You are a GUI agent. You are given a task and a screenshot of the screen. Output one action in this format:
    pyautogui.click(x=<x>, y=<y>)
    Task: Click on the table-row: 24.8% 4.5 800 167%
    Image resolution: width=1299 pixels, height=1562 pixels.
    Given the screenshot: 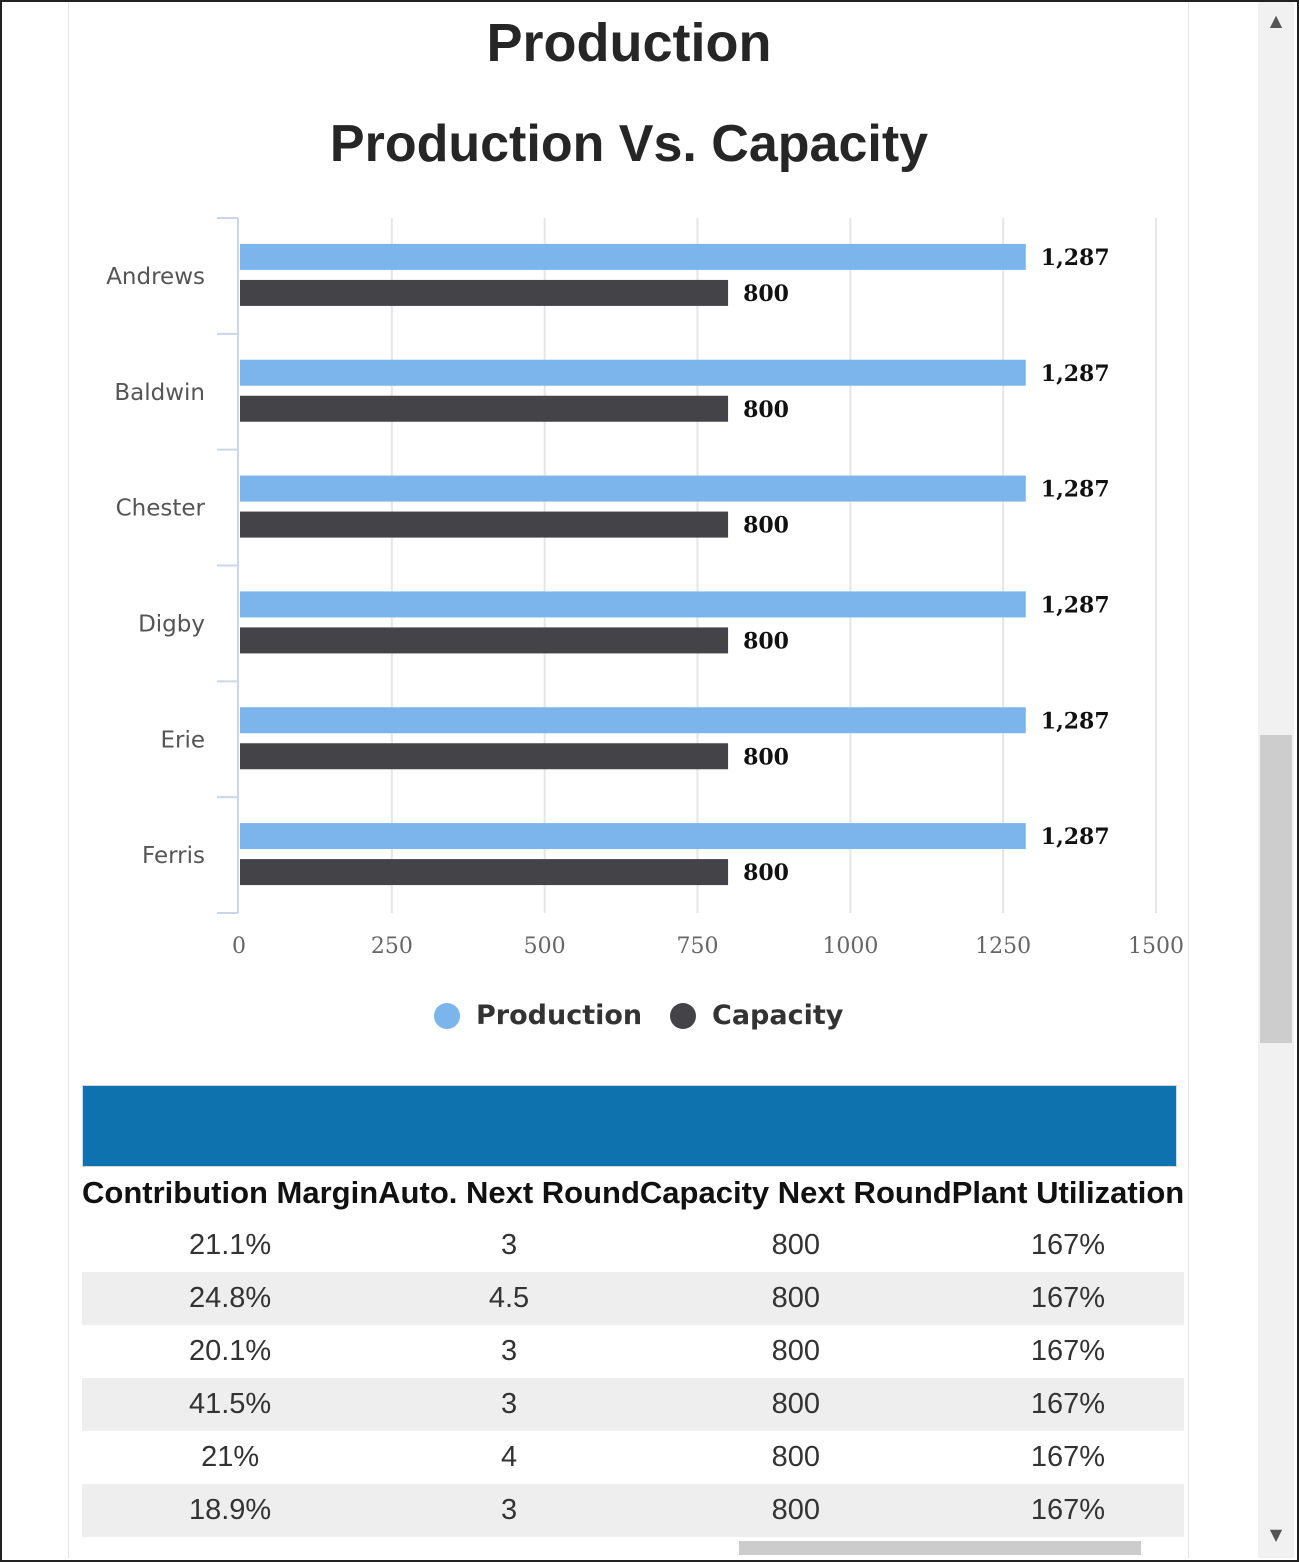 What is the action you would take?
    pyautogui.click(x=633, y=1298)
    